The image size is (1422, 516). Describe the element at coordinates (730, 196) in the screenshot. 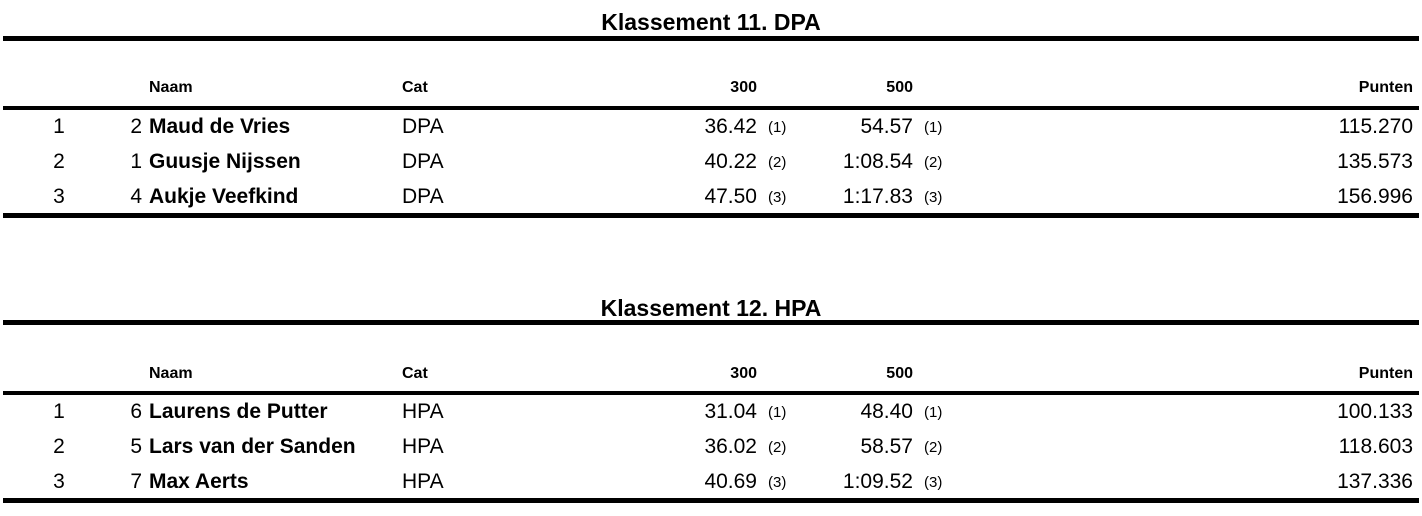

I see `time-300-cell: 47.50` at that location.